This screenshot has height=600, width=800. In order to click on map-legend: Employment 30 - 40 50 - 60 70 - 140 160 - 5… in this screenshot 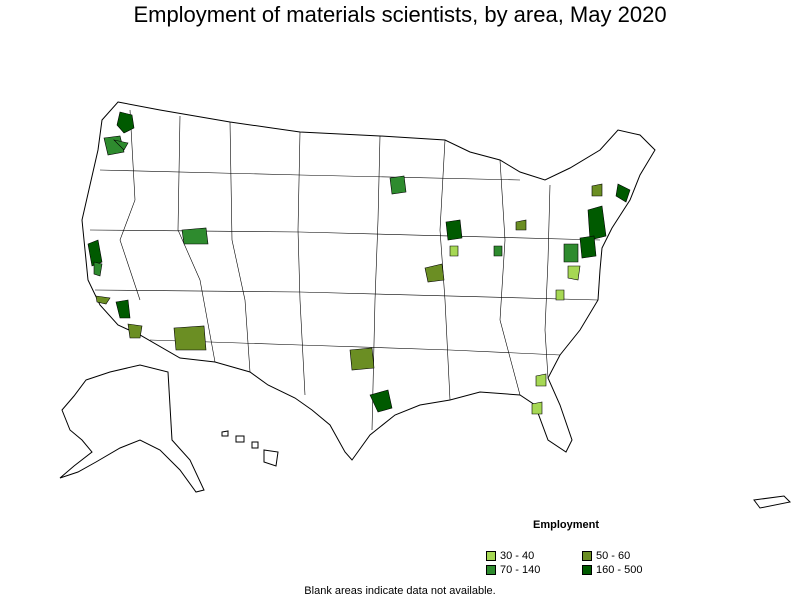, I will do `click(566, 547)`.